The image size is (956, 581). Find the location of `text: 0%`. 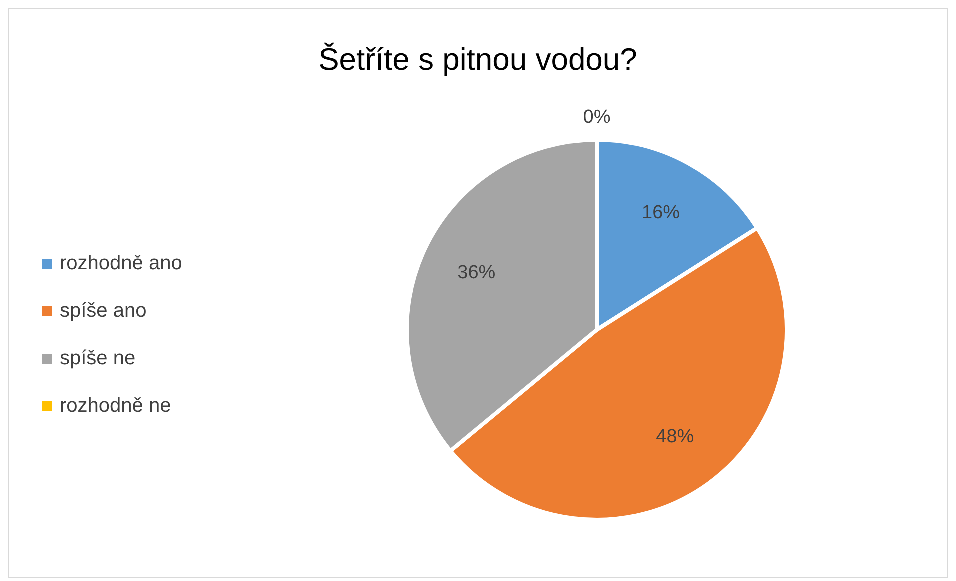

text: 0% is located at coordinates (597, 117).